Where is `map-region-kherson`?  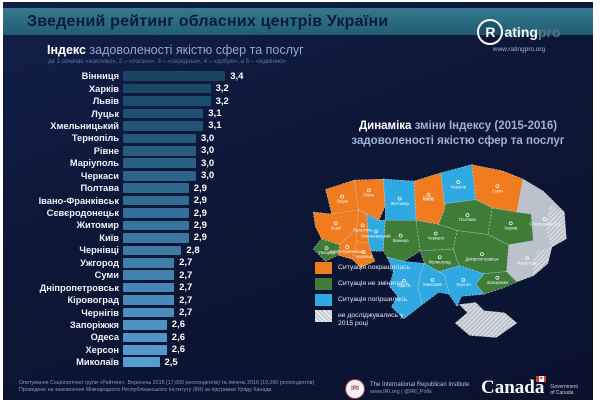 map-region-kherson is located at coordinates (461, 286).